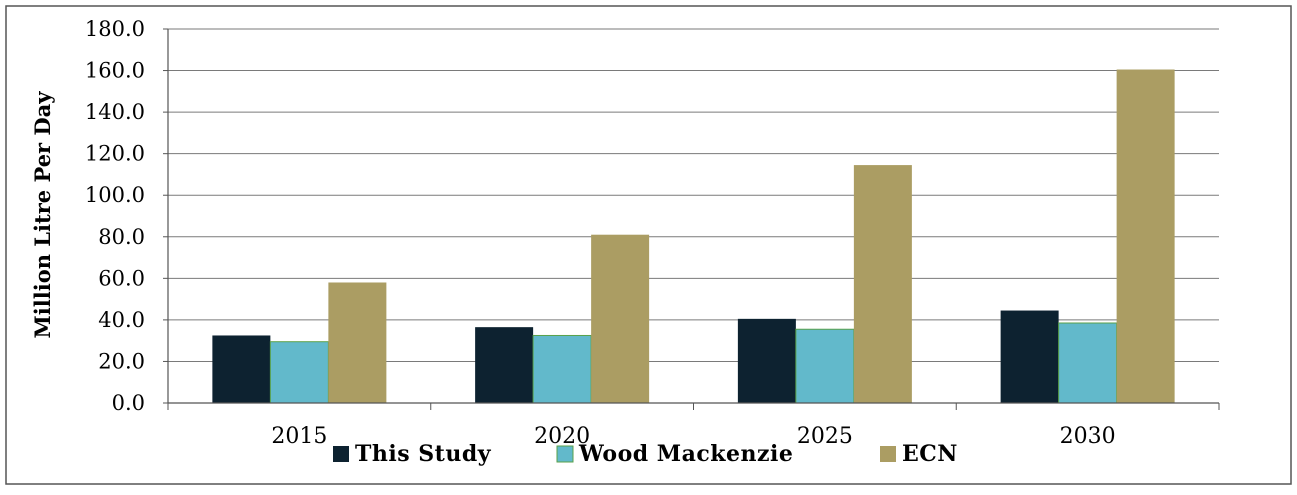  I want to click on y-tick-label: 100.0, so click(115, 195).